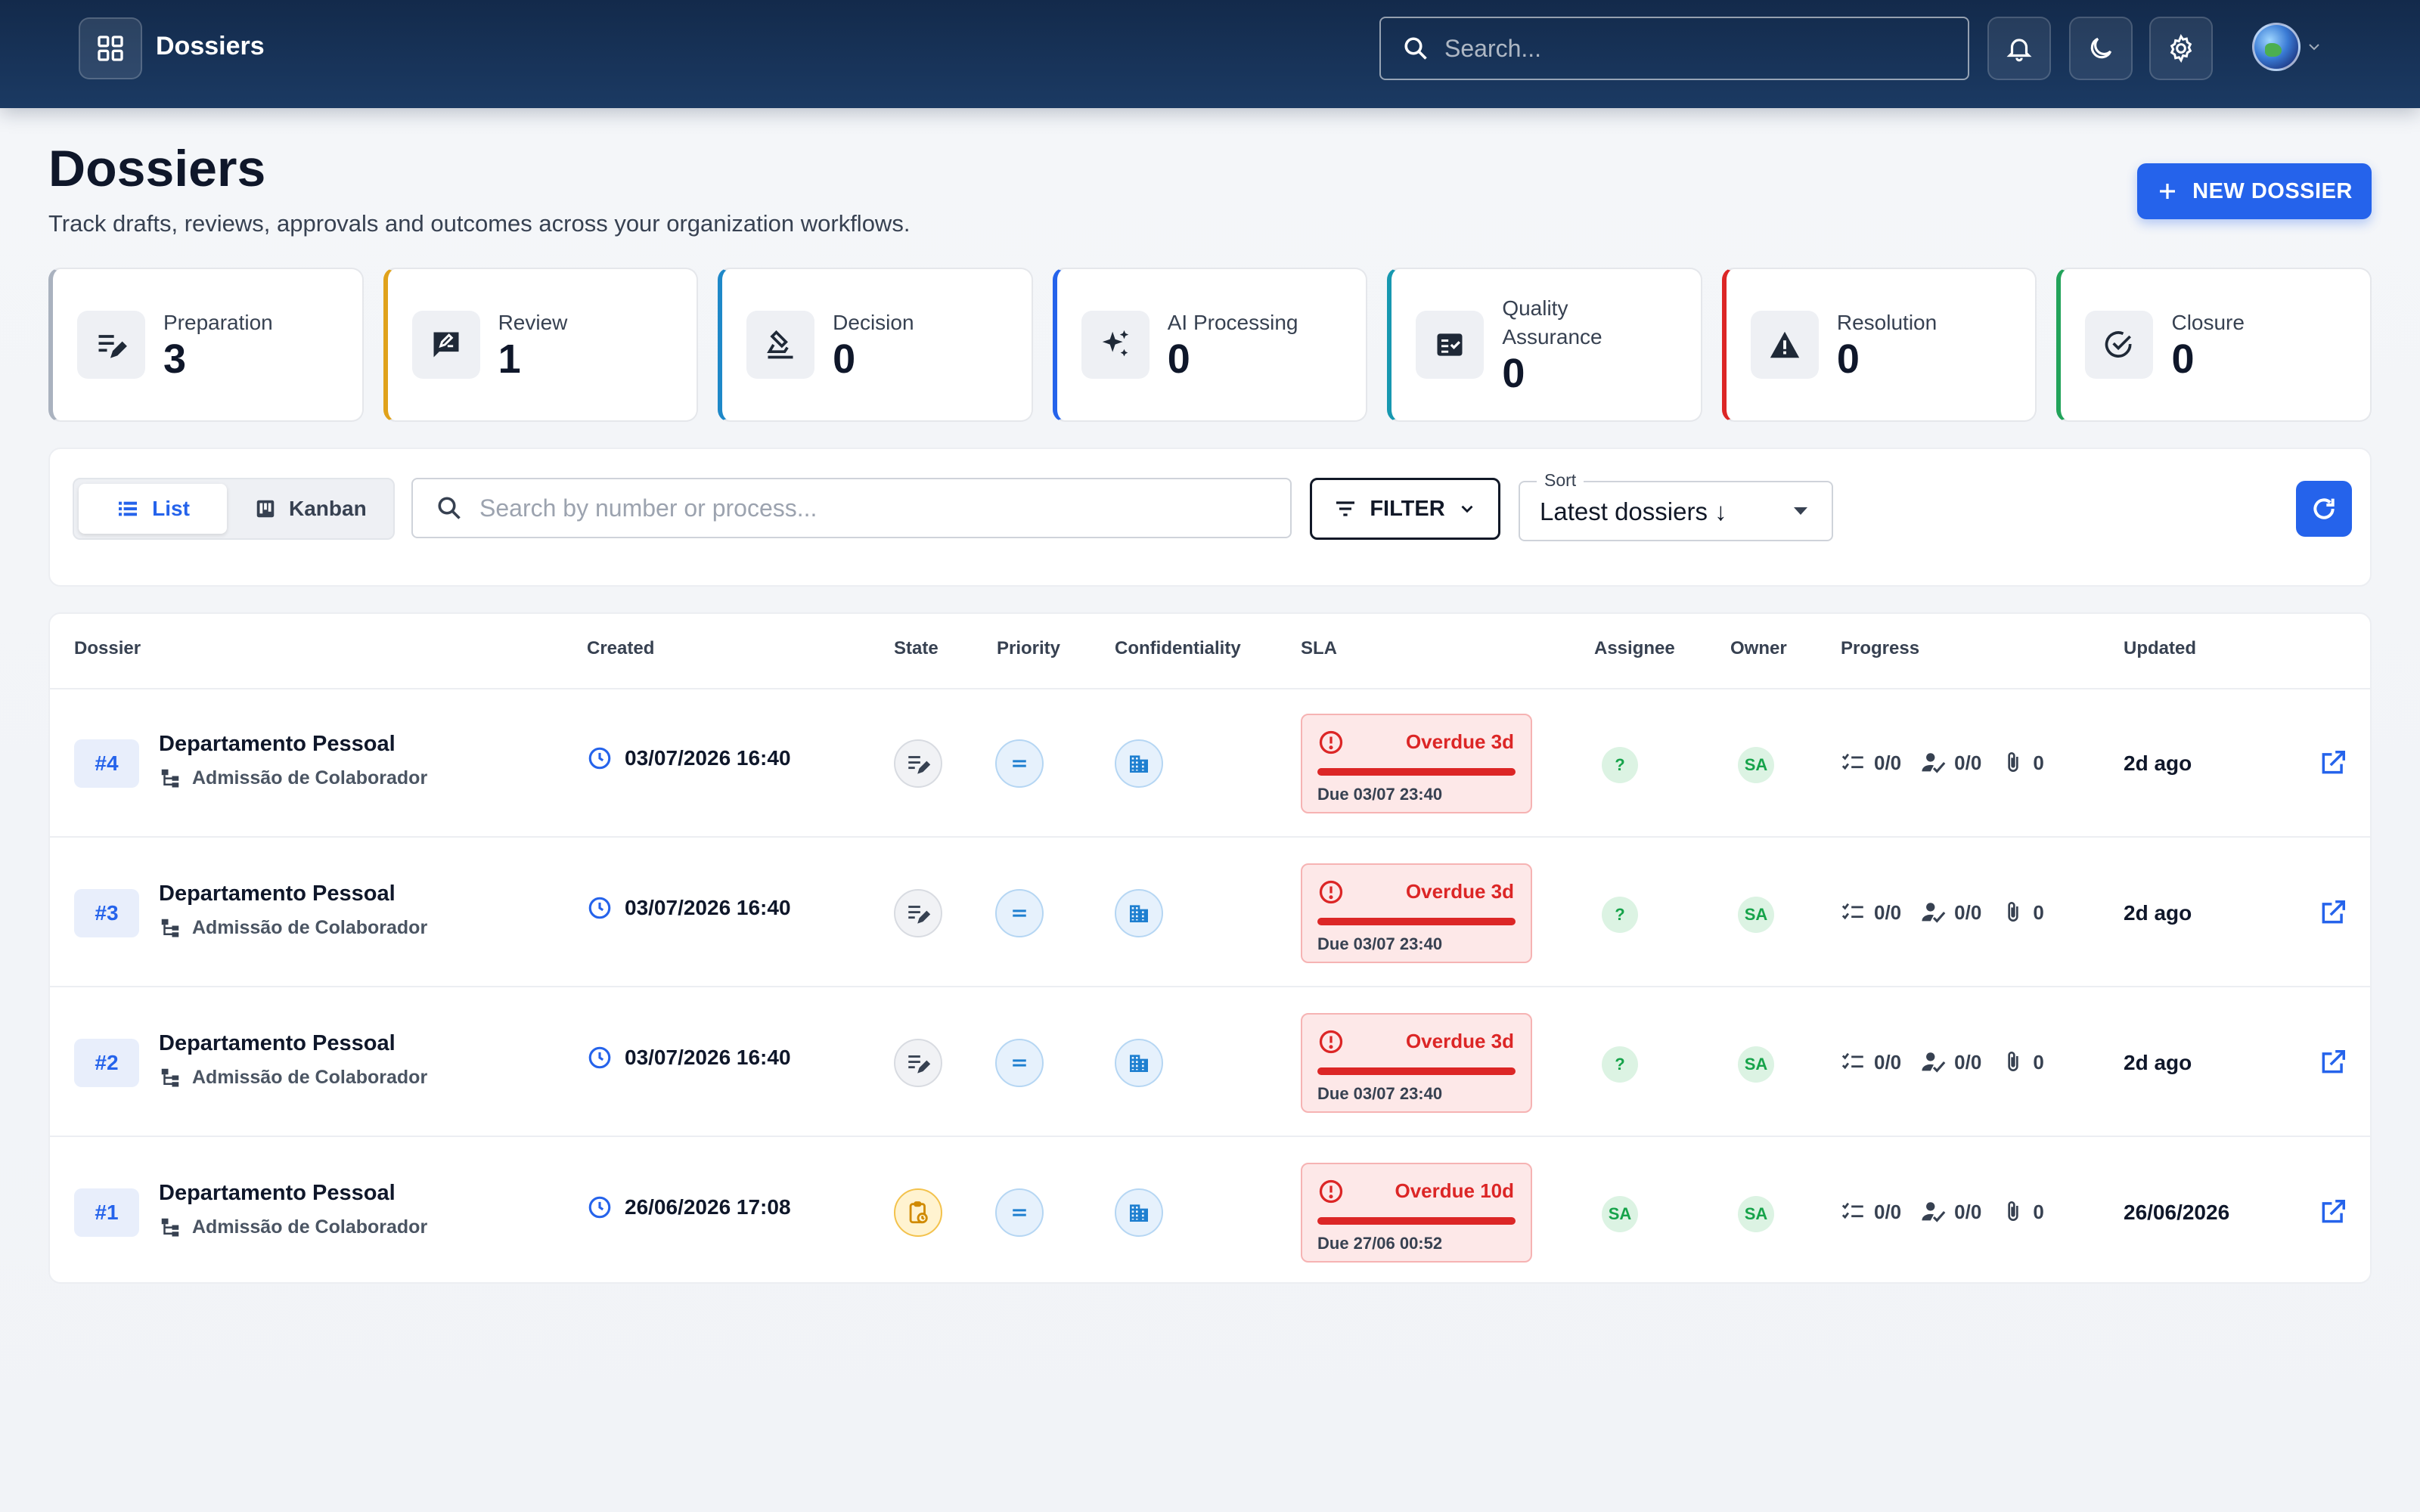  What do you see at coordinates (2254, 191) in the screenshot?
I see `new-dossier-button: NEW DOSSIER` at bounding box center [2254, 191].